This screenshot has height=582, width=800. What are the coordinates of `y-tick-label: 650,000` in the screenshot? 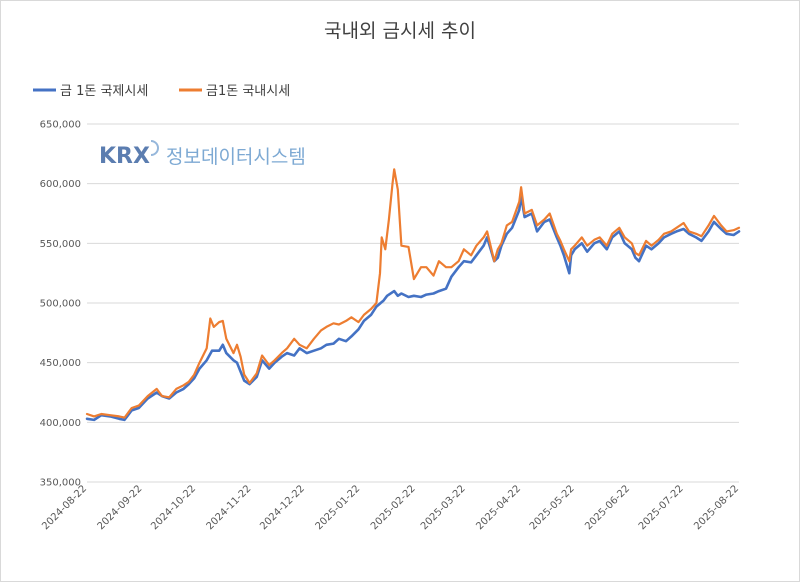 It's located at (60, 125).